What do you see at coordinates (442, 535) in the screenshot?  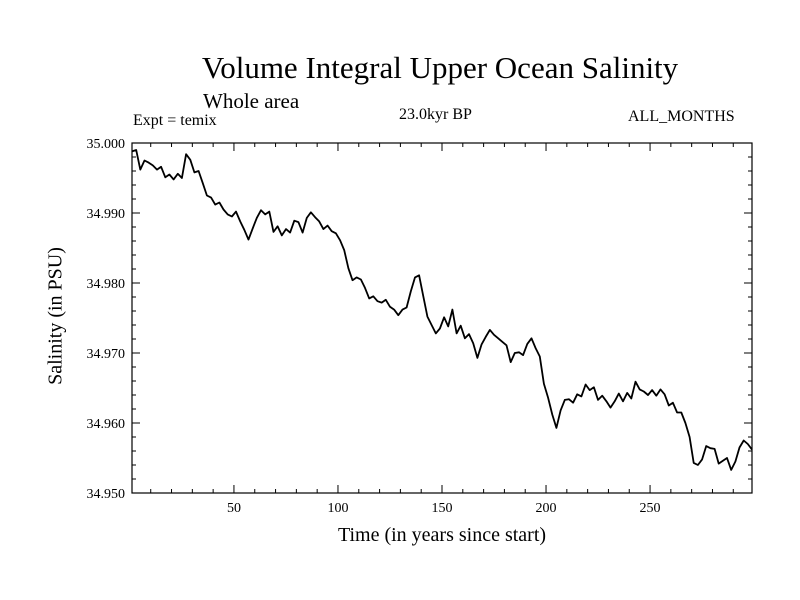 I see `x-axis-label: Time (in years since start)` at bounding box center [442, 535].